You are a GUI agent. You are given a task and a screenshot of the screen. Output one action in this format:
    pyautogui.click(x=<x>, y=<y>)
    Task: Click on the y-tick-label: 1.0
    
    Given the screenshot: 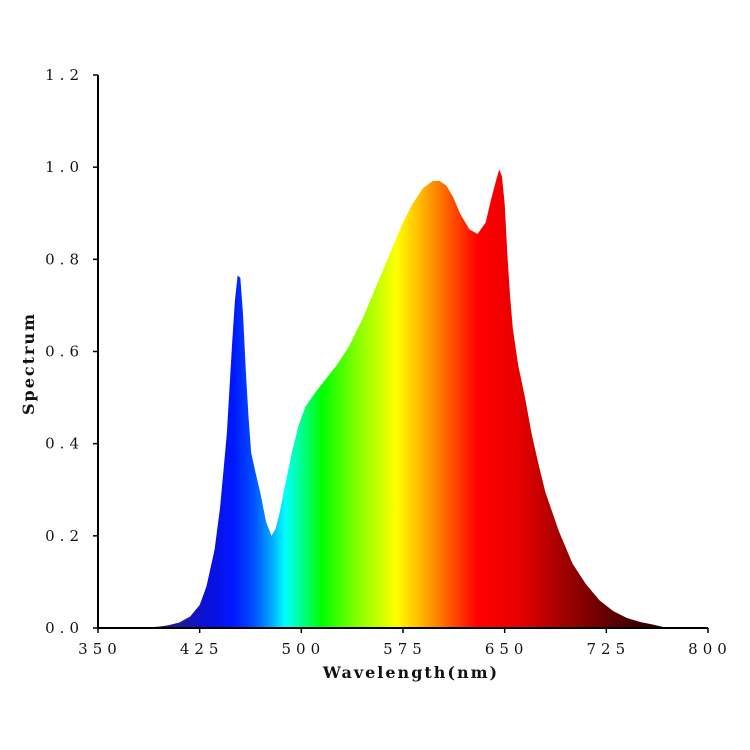 What is the action you would take?
    pyautogui.click(x=64, y=167)
    